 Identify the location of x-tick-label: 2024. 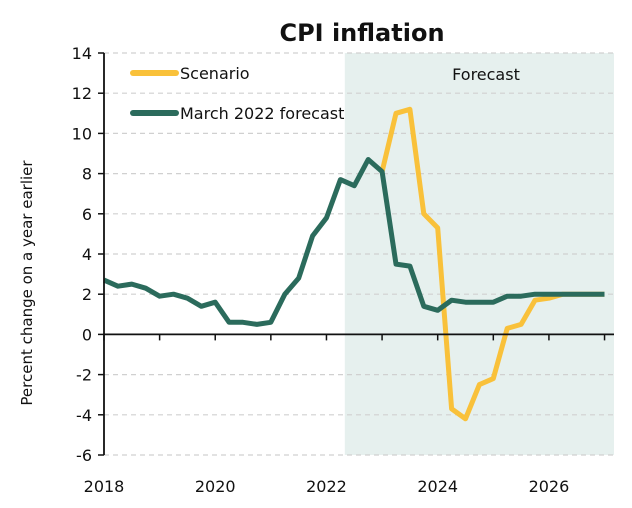
(437, 486).